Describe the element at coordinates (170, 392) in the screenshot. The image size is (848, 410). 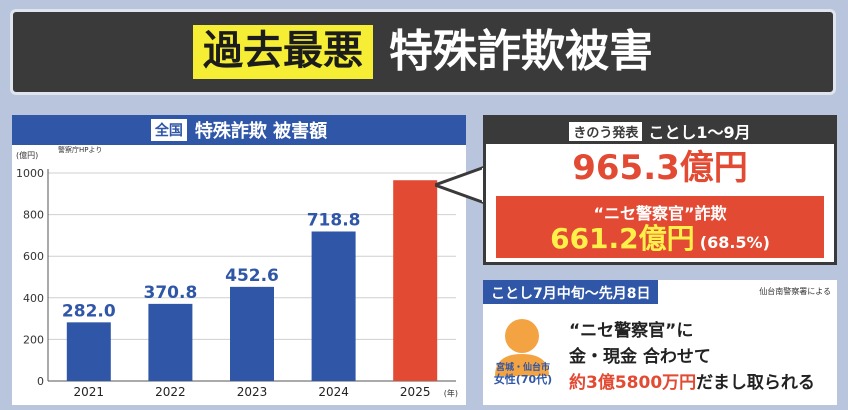
I see `x-tick-label: 2022` at that location.